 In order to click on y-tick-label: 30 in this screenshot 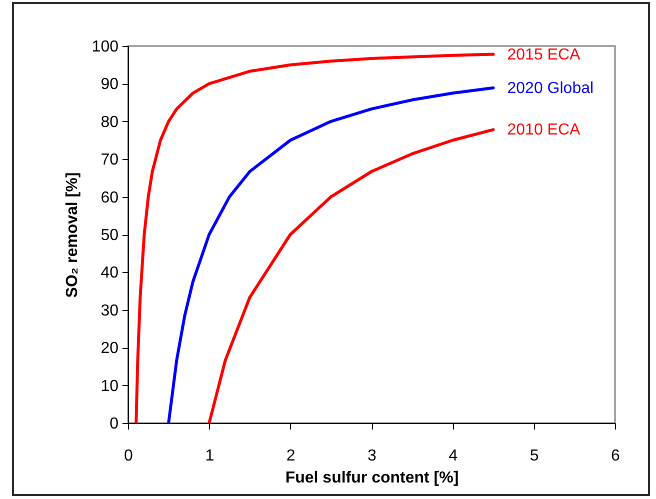, I will do `click(109, 311)`.